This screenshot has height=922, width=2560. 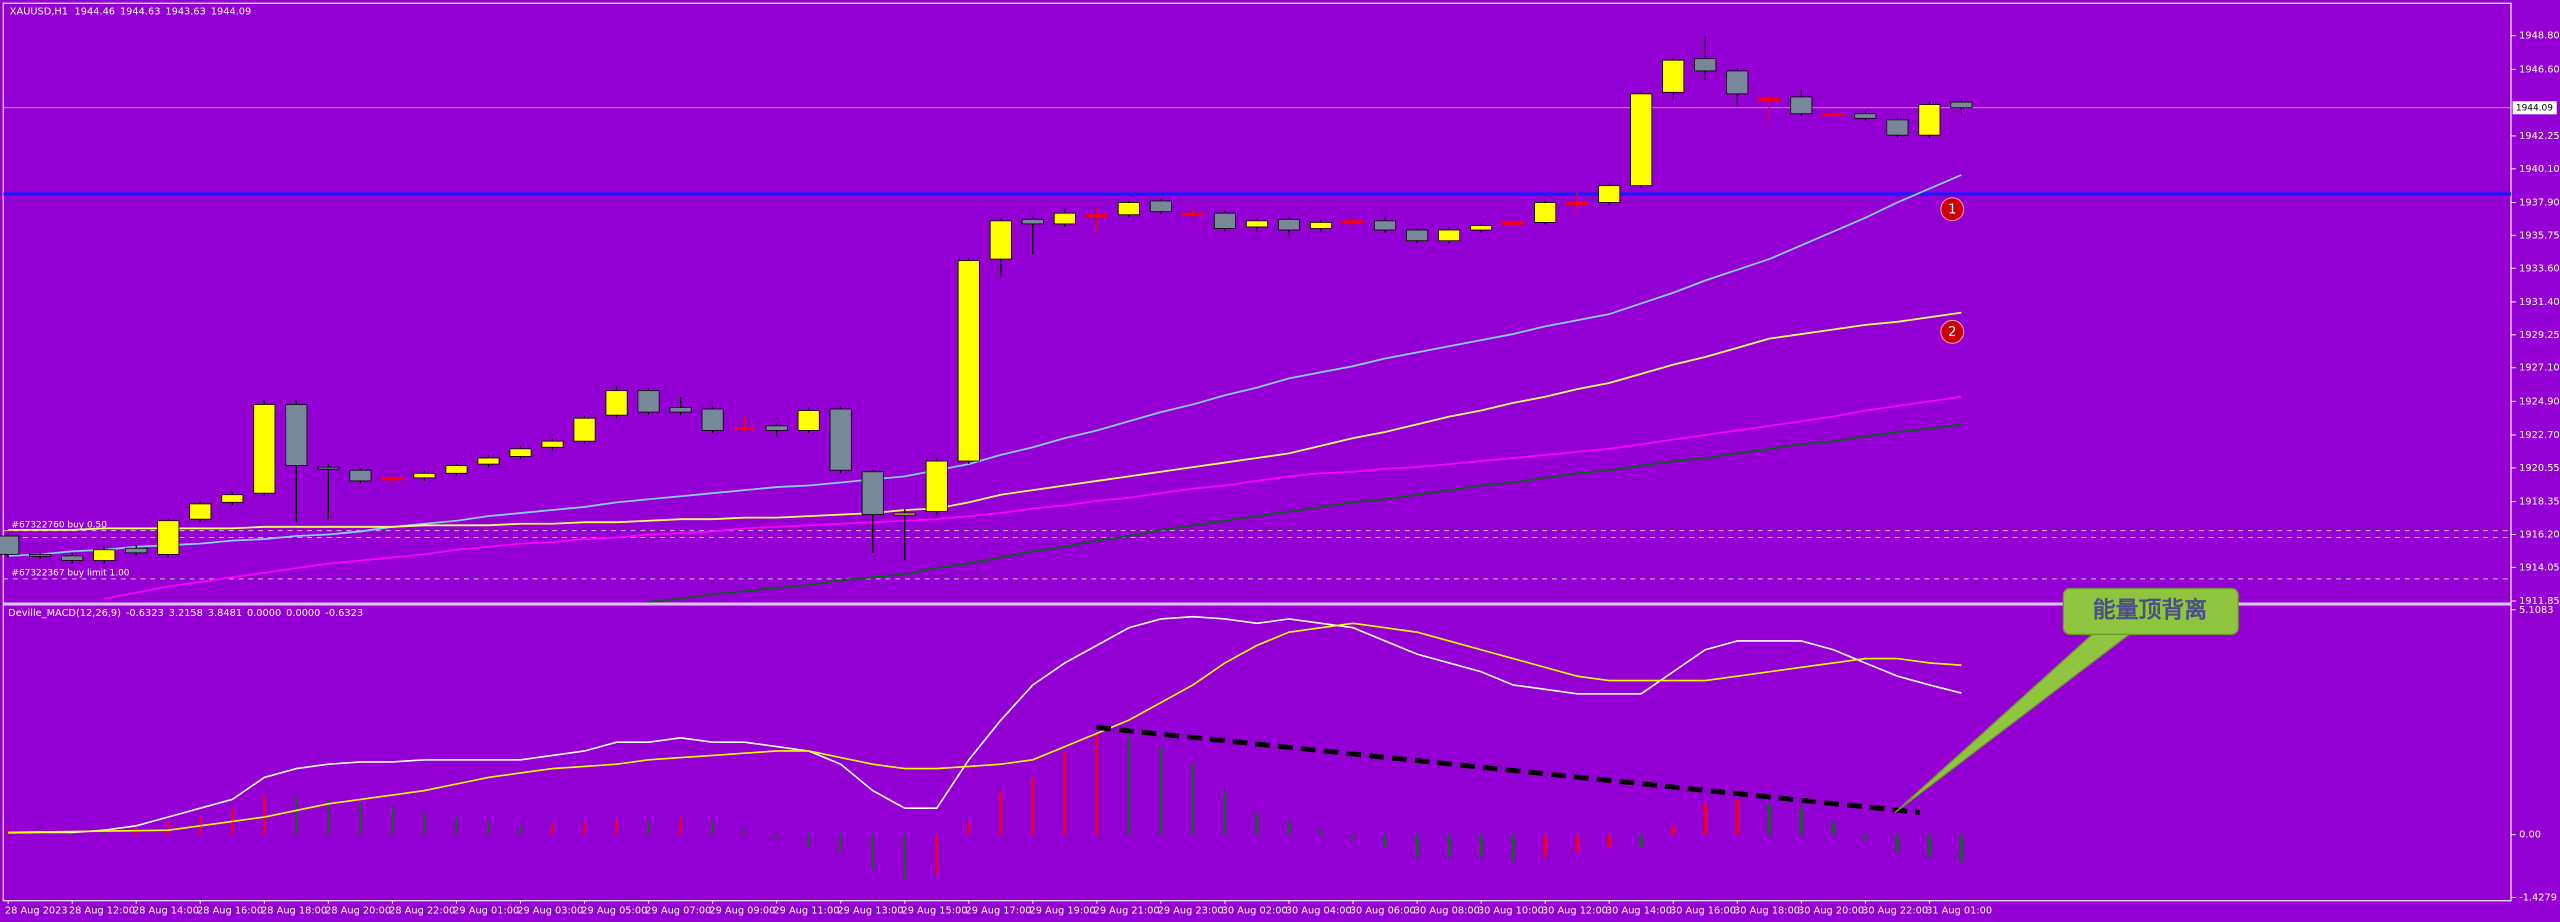 What do you see at coordinates (2530, 835) in the screenshot?
I see `y-tick-label: 0.00` at bounding box center [2530, 835].